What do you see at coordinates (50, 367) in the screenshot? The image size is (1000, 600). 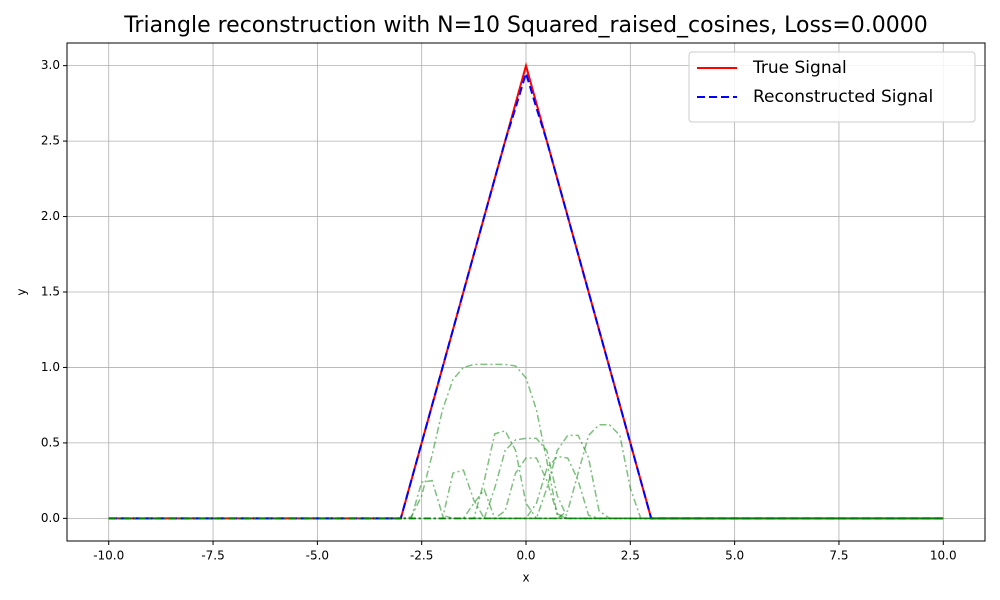 I see `y-tick-label: 1.0` at bounding box center [50, 367].